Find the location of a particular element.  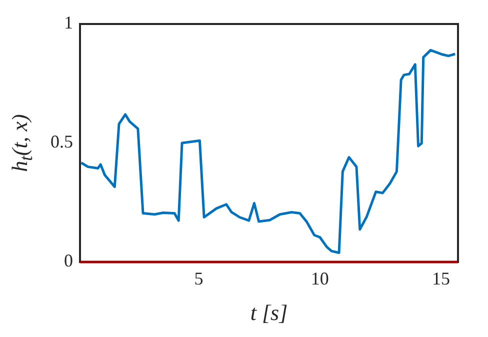

y-tick-label: 1 is located at coordinates (68, 22).